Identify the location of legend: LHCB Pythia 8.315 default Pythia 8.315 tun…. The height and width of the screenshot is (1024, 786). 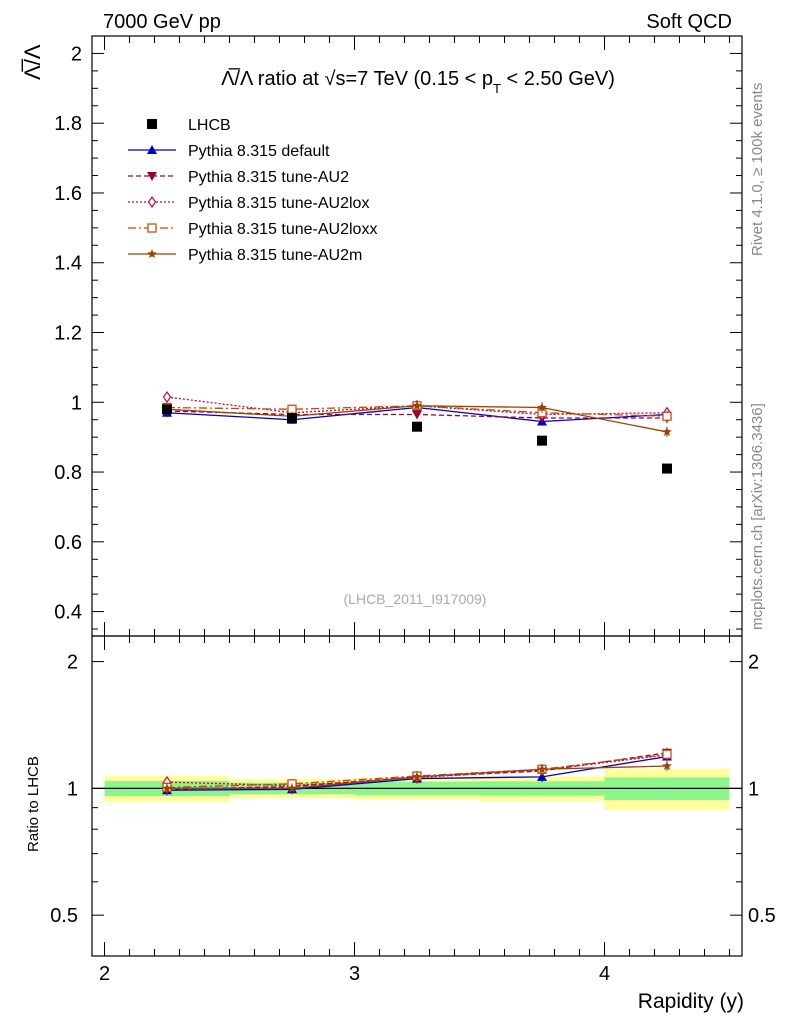
(252, 190).